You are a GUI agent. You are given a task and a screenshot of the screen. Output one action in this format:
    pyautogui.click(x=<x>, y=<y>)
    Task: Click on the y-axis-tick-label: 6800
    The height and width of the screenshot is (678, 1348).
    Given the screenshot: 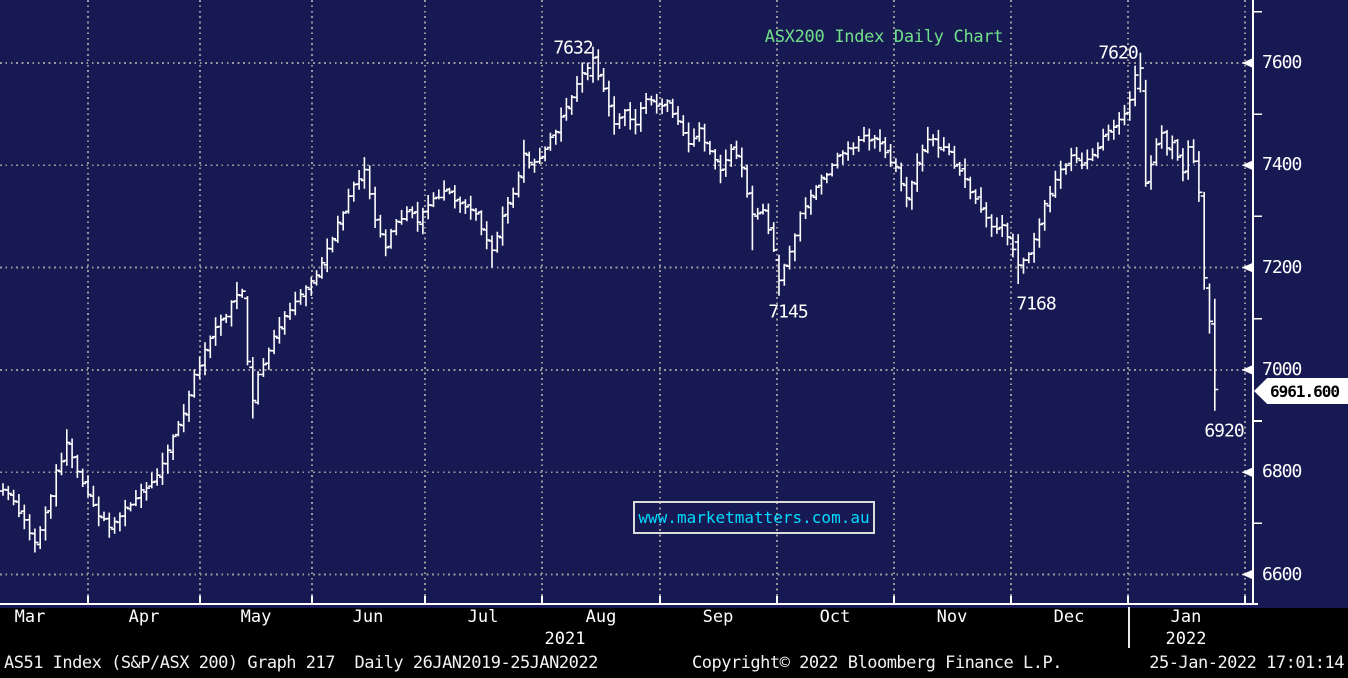 What is the action you would take?
    pyautogui.click(x=1282, y=472)
    